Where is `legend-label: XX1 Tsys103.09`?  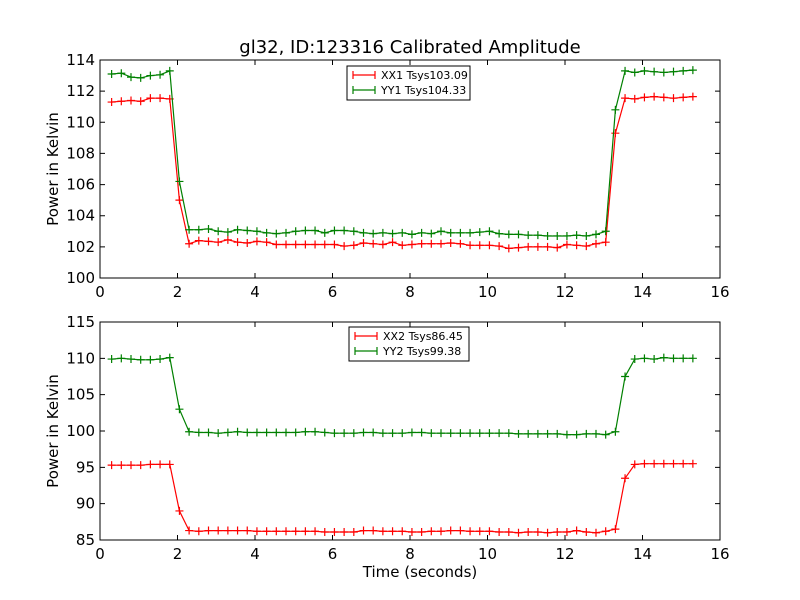
legend-label: XX1 Tsys103.09 is located at coordinates (424, 75).